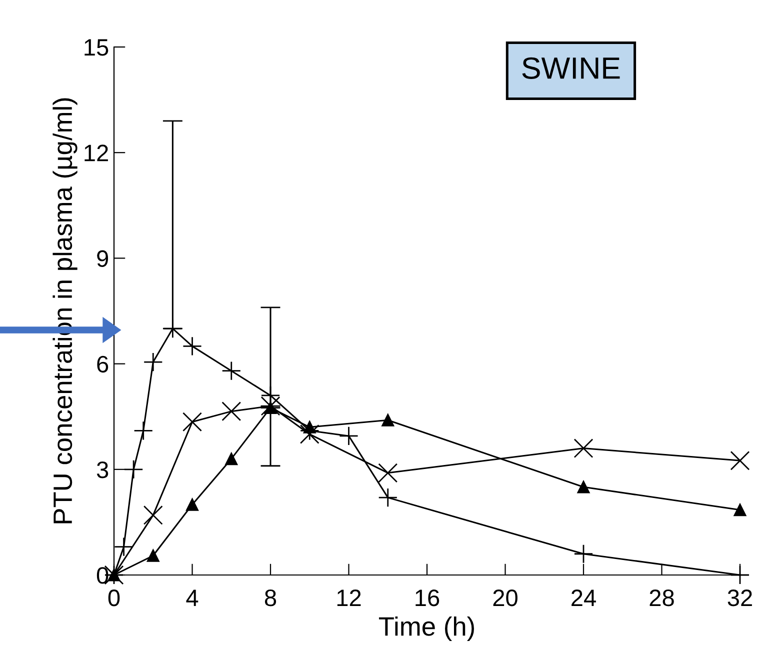  Describe the element at coordinates (349, 598) in the screenshot. I see `x-tick-label: 12` at that location.